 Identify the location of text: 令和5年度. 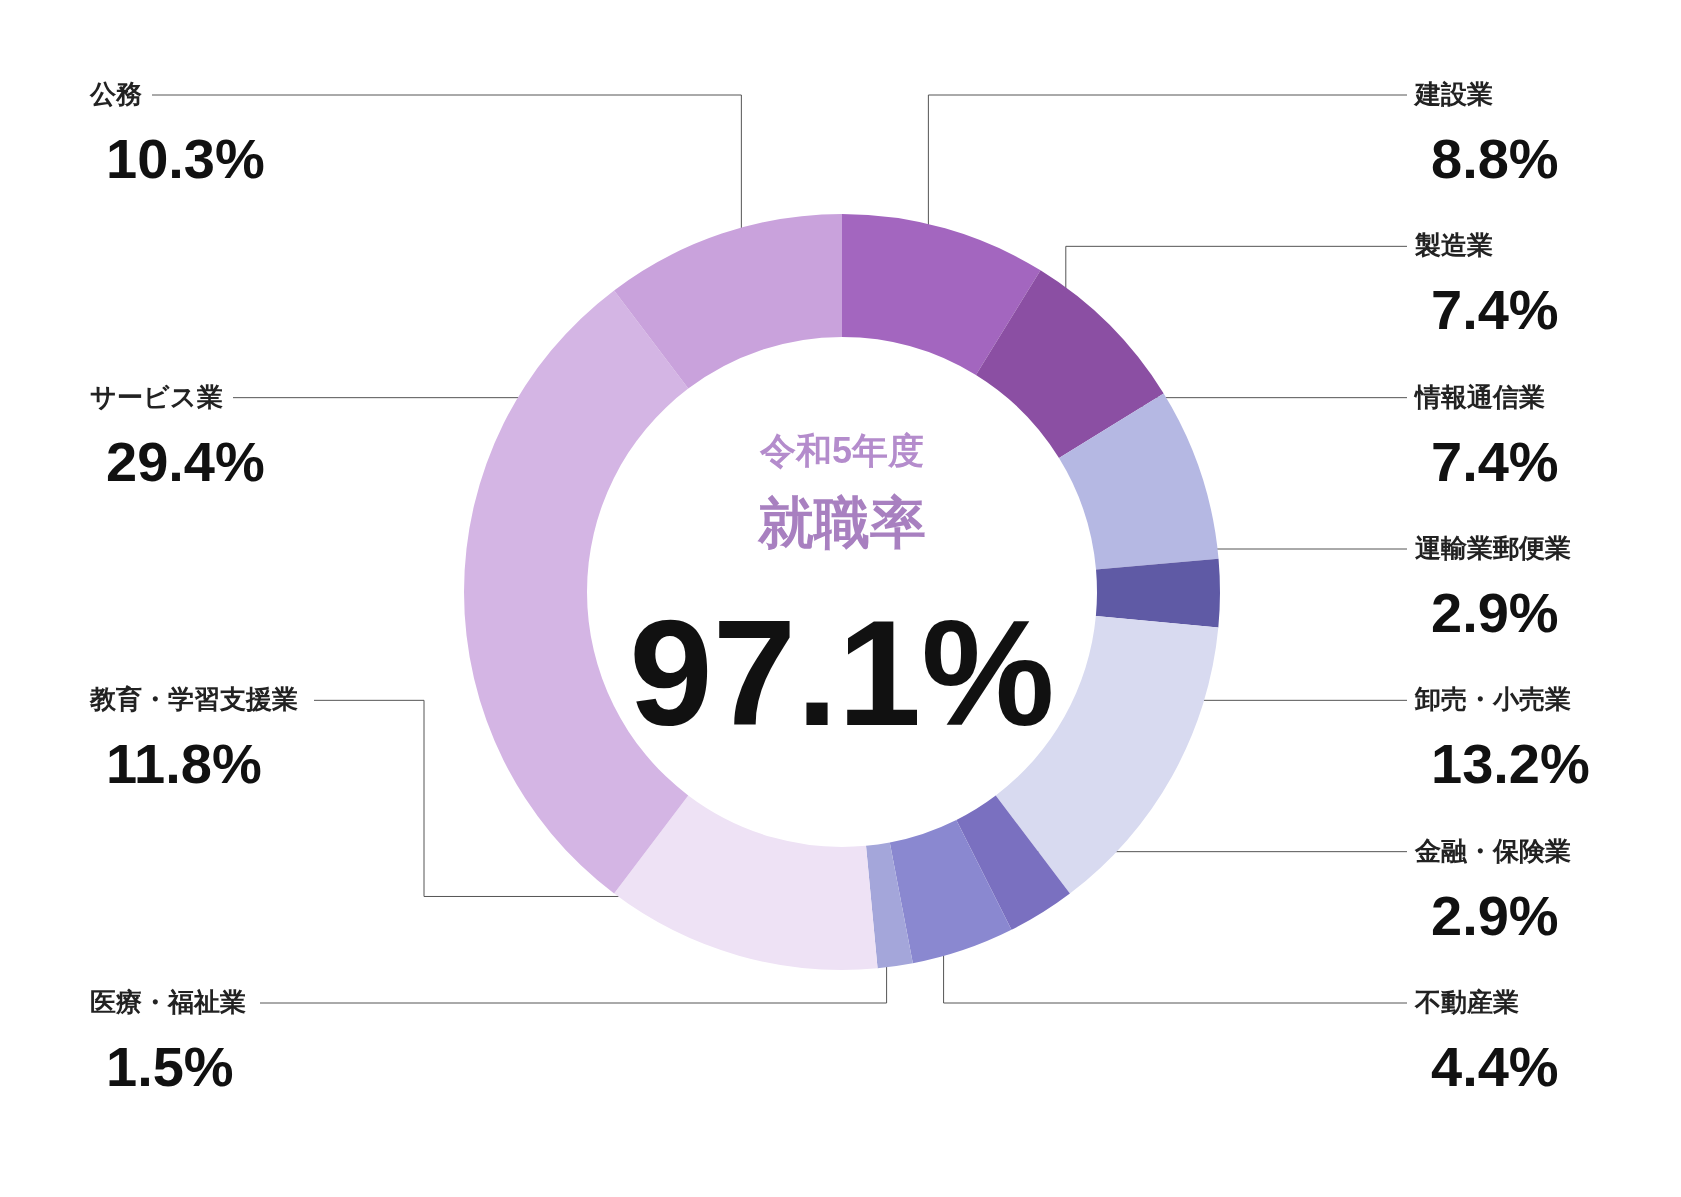
(841, 450).